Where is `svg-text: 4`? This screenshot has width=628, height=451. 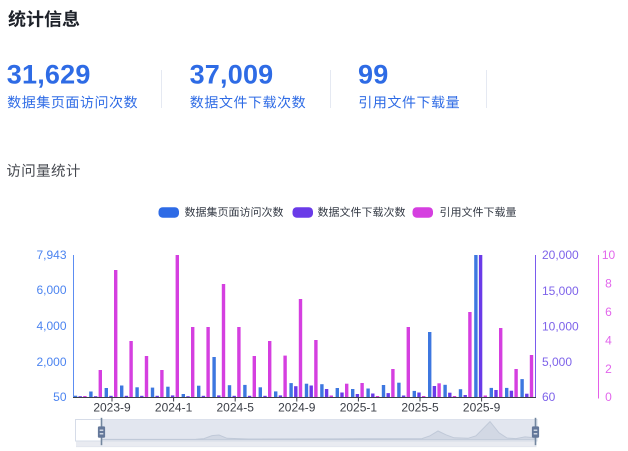 svg-text: 4 is located at coordinates (608, 340).